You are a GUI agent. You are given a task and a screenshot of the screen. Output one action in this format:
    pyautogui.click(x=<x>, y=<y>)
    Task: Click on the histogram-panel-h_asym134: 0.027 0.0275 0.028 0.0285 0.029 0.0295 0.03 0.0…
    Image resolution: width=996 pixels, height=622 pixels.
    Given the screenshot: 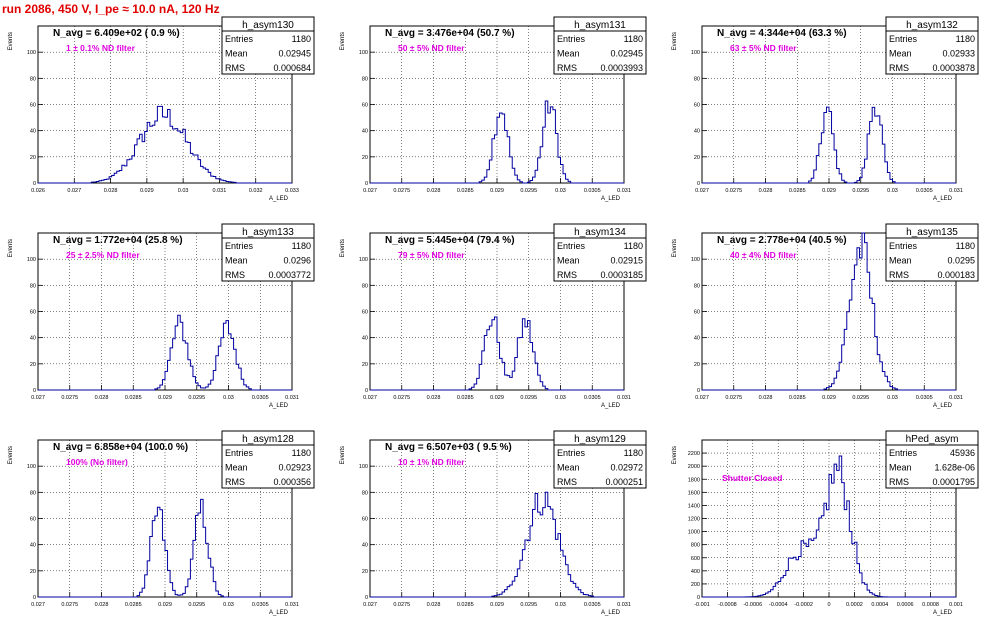 What is the action you would take?
    pyautogui.click(x=493, y=316)
    